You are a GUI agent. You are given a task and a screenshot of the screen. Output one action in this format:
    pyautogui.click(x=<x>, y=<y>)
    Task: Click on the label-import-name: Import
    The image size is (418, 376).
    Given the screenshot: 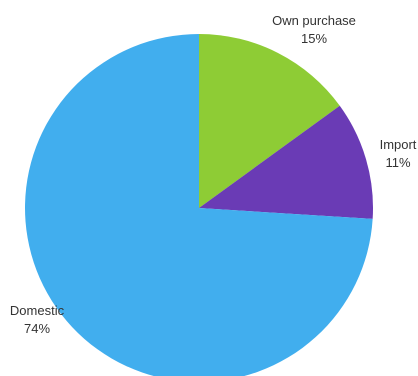 What is the action you would take?
    pyautogui.click(x=398, y=144)
    